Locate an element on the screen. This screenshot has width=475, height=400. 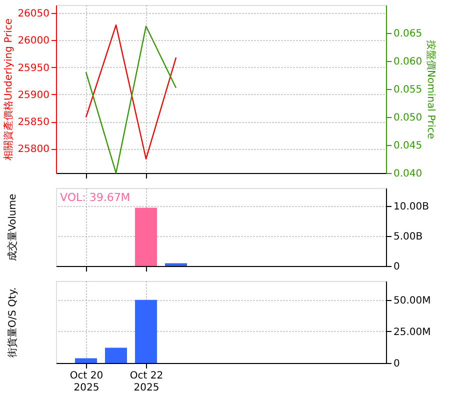
annotation: VOL: 39.67M is located at coordinates (95, 197).